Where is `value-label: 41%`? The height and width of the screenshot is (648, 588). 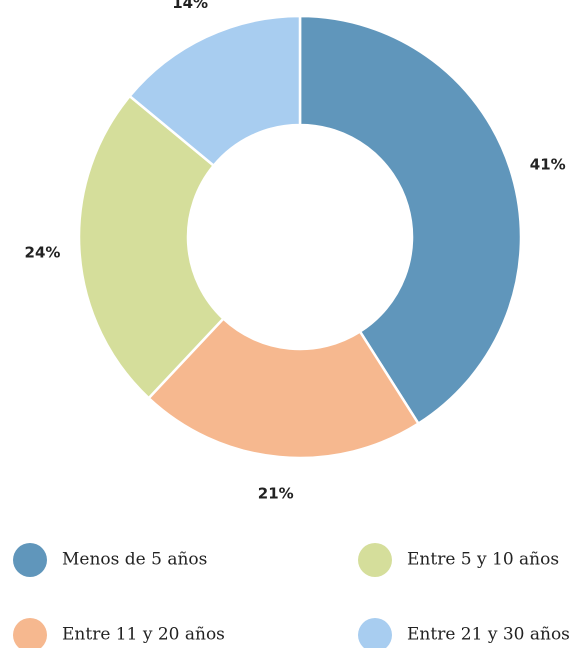
value-label: 41% is located at coordinates (548, 165).